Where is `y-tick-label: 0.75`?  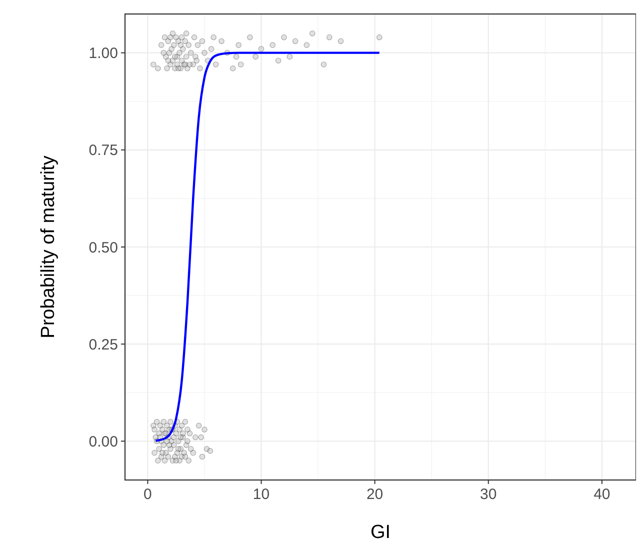 y-tick-label: 0.75 is located at coordinates (103, 151).